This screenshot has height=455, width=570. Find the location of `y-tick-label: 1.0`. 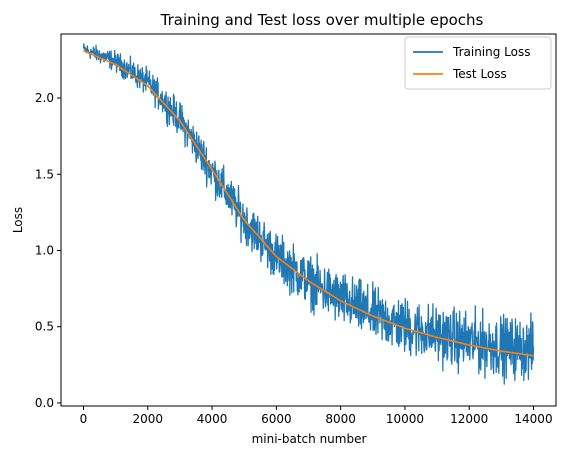

y-tick-label: 1.0 is located at coordinates (44, 250).